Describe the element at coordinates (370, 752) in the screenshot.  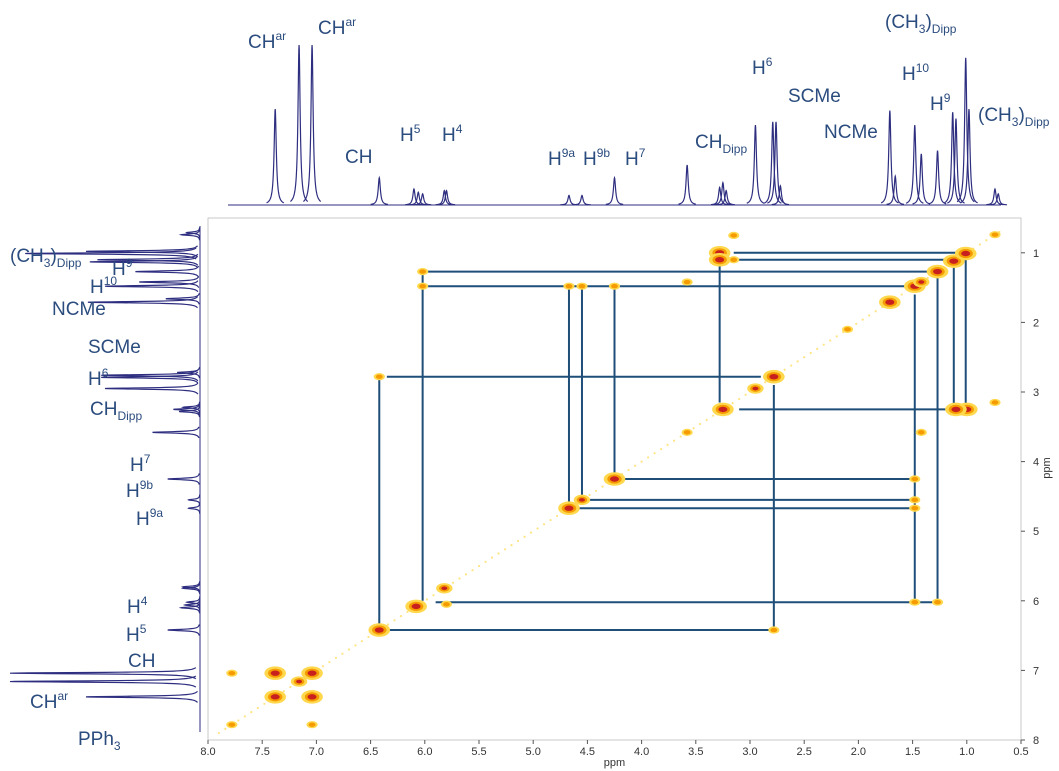
I see `x-tick-label: 6.5` at that location.